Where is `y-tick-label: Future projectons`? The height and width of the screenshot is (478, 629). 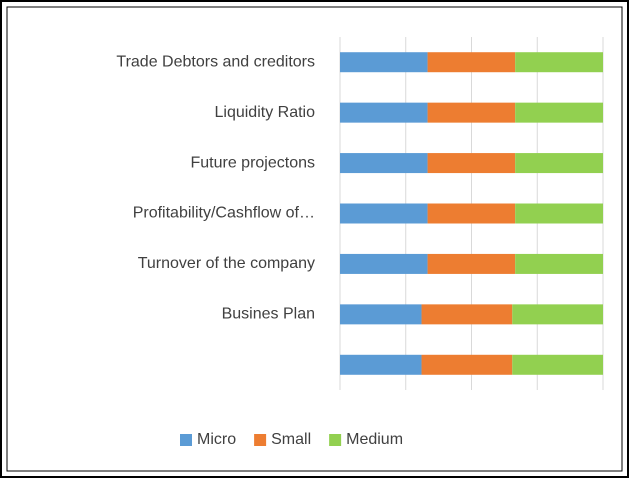
y-tick-label: Future projectons is located at coordinates (252, 162).